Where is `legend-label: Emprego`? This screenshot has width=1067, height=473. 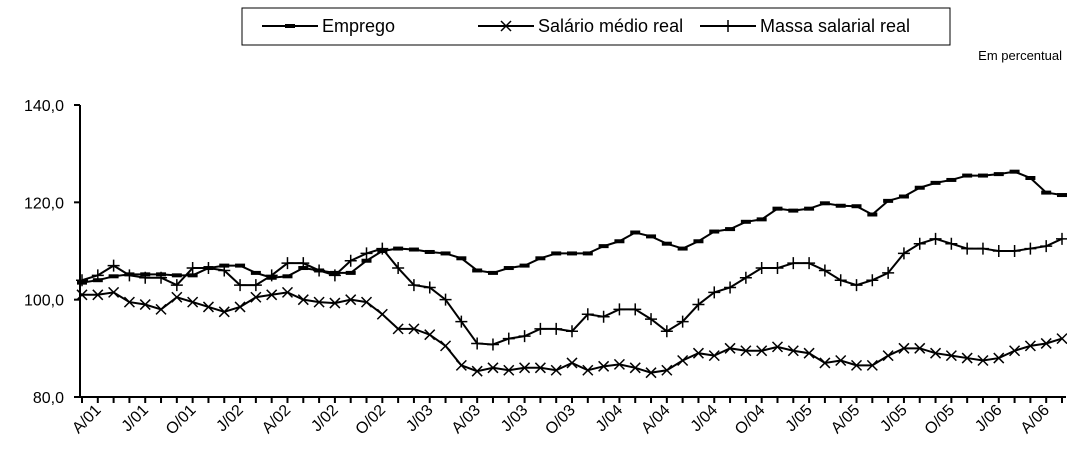 legend-label: Emprego is located at coordinates (358, 26).